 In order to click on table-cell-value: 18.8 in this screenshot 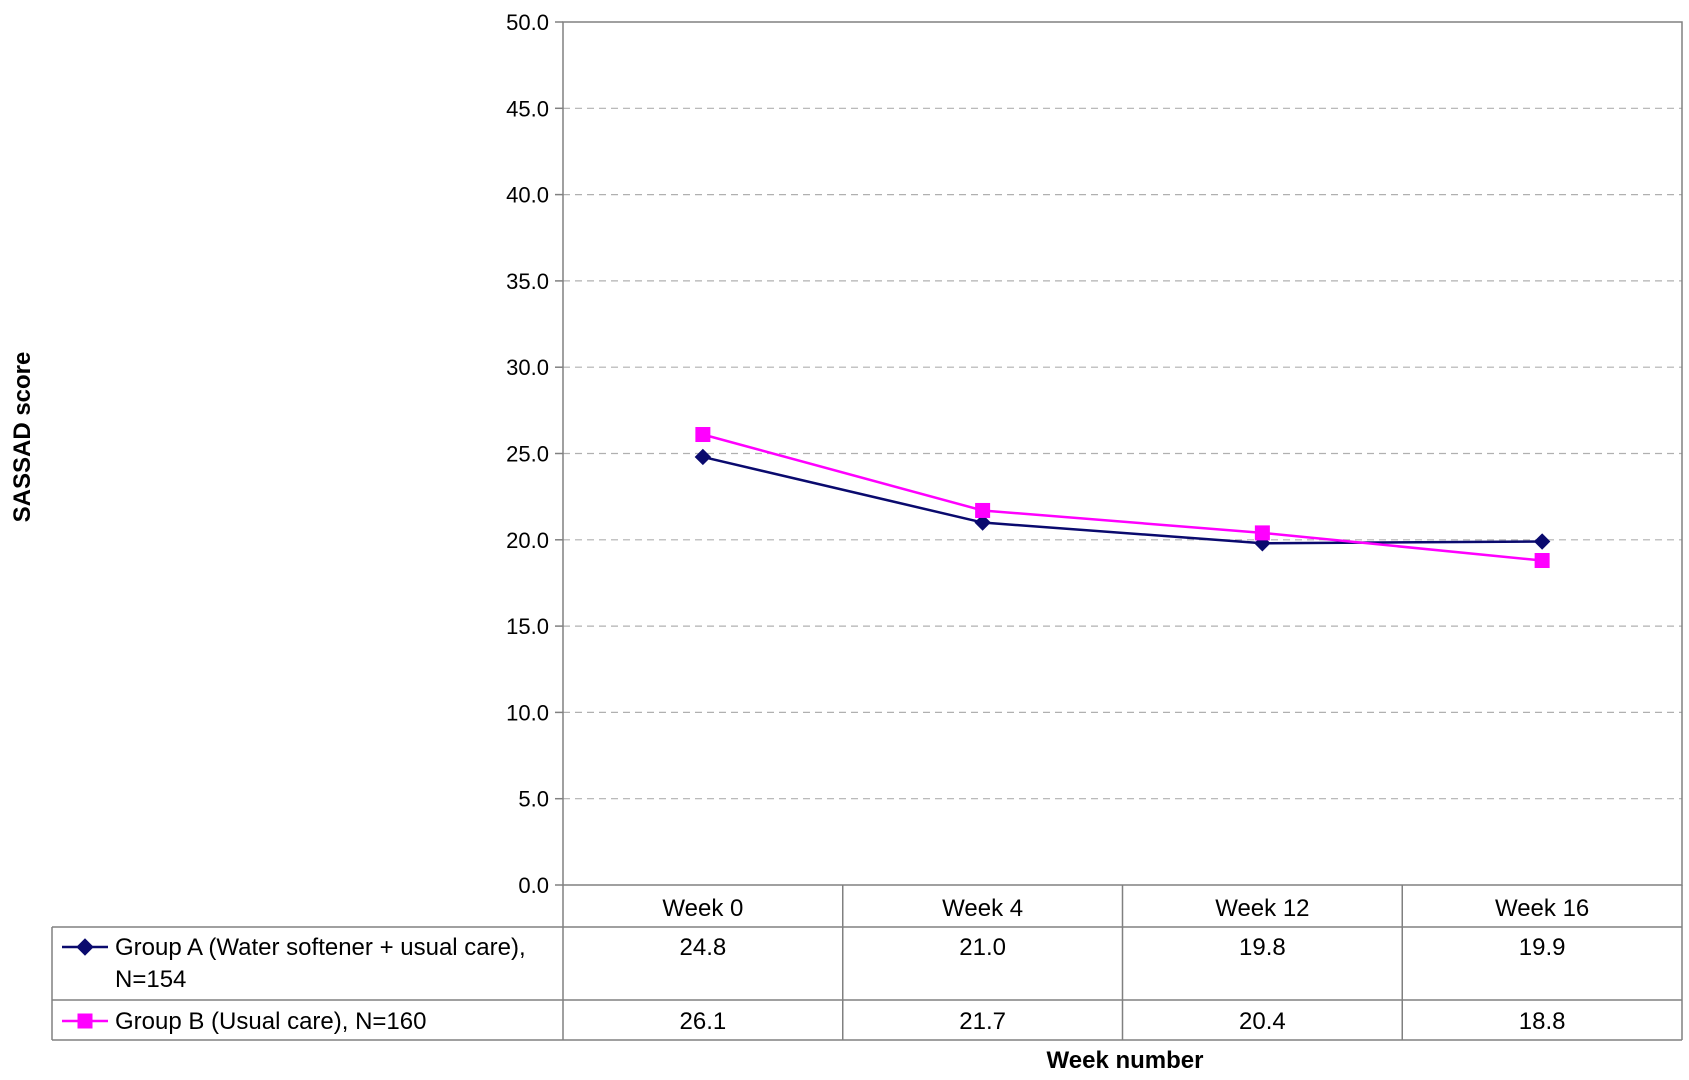, I will do `click(1542, 1021)`.